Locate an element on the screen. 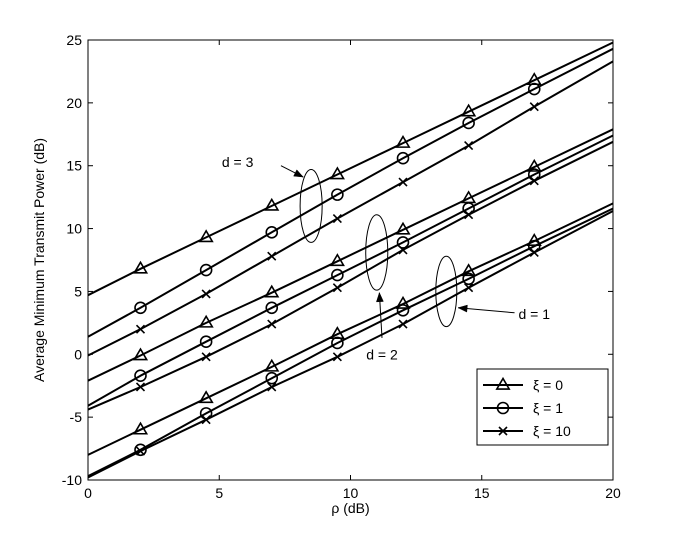 The height and width of the screenshot is (539, 678). y-tick-label: -5 is located at coordinates (76, 417).